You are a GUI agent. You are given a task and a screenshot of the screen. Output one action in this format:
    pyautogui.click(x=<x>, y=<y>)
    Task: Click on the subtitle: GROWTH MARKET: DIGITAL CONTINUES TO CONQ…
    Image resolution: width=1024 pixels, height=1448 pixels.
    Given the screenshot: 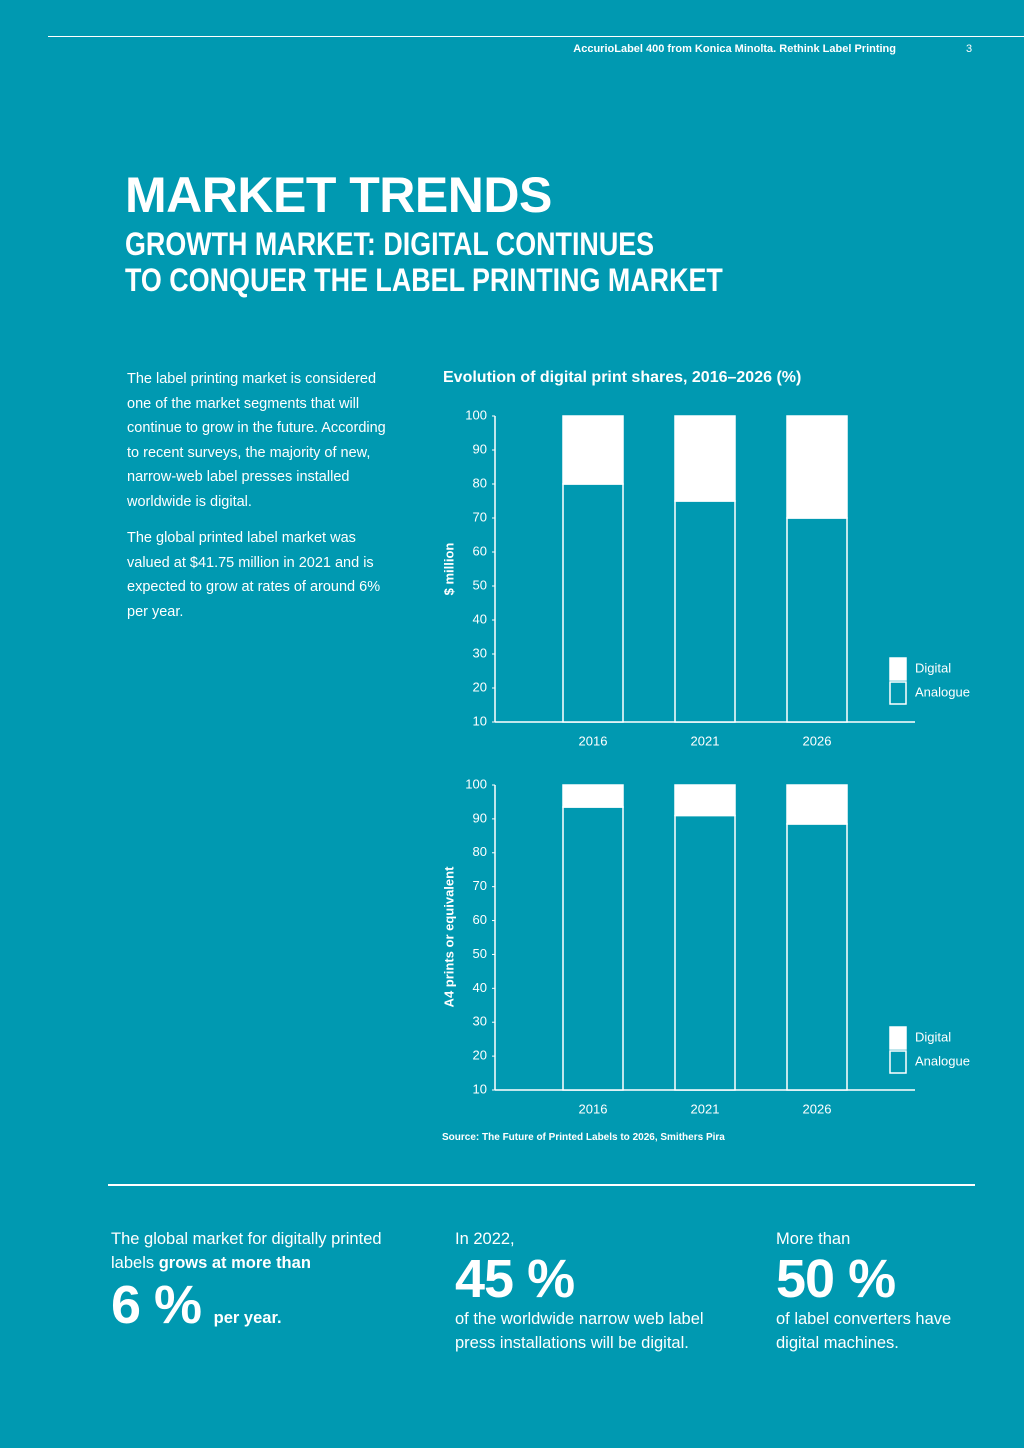 What is the action you would take?
    pyautogui.click(x=424, y=262)
    